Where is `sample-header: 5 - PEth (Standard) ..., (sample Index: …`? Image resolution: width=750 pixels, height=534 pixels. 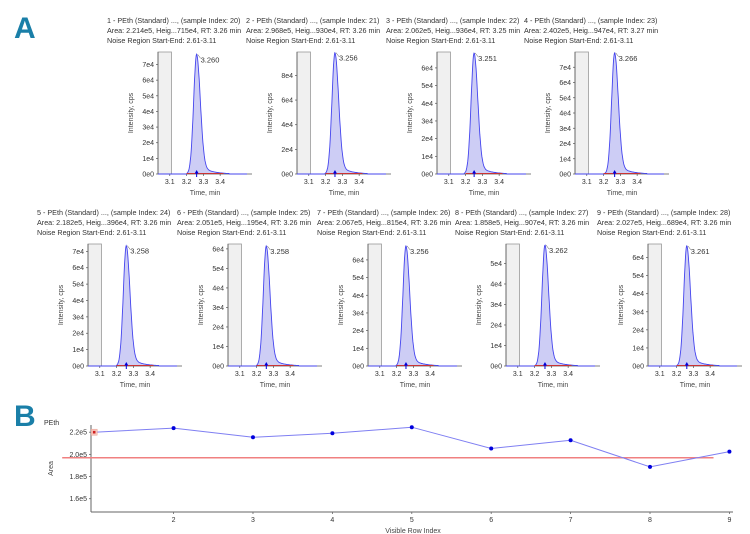
sample-header: 5 - PEth (Standard) ..., (sample Index: … is located at coordinates (104, 223).